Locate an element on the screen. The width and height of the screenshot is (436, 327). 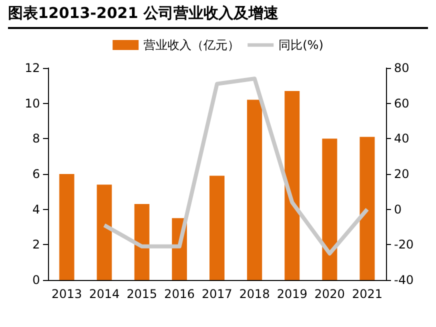
y-tick-label: 6 is located at coordinates (36, 174).